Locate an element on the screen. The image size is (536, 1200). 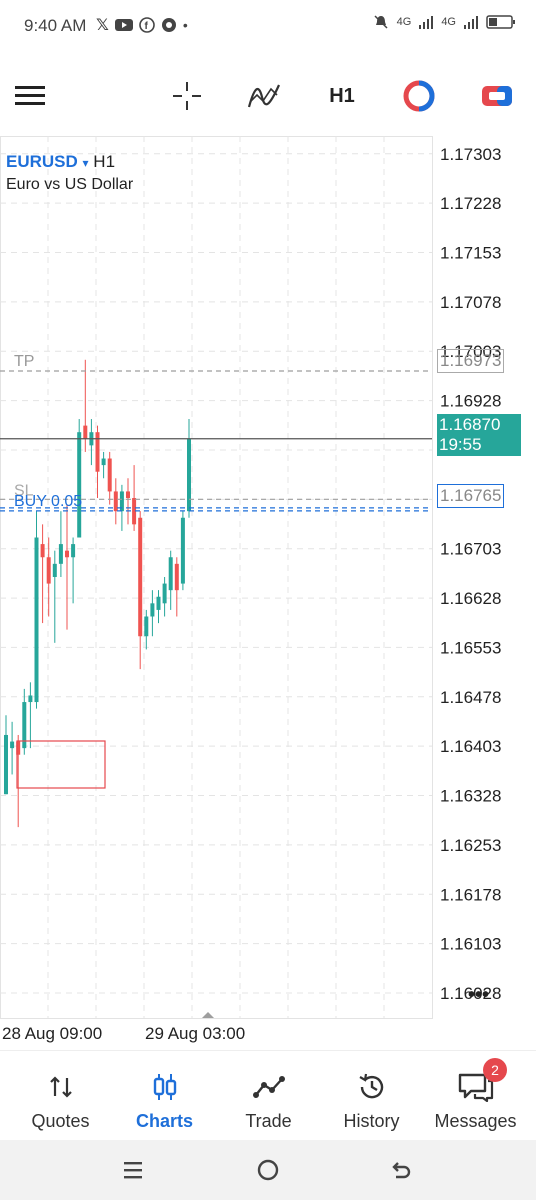
x-icon: 𝕏 is located at coordinates (102, 25).